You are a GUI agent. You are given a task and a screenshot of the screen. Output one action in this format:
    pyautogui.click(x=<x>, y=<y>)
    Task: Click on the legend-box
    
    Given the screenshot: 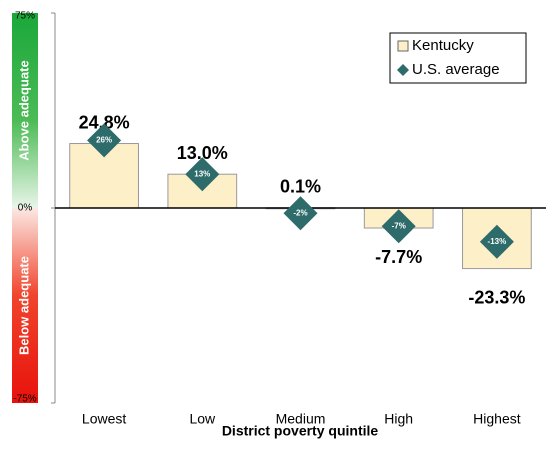 What is the action you would take?
    pyautogui.click(x=458, y=58)
    